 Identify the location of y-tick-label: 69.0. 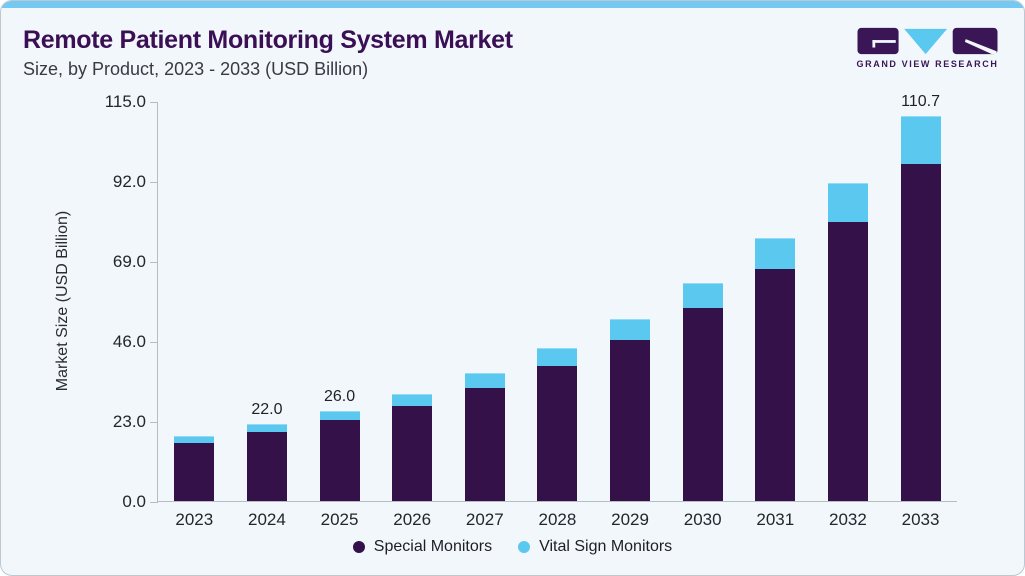
(129, 261).